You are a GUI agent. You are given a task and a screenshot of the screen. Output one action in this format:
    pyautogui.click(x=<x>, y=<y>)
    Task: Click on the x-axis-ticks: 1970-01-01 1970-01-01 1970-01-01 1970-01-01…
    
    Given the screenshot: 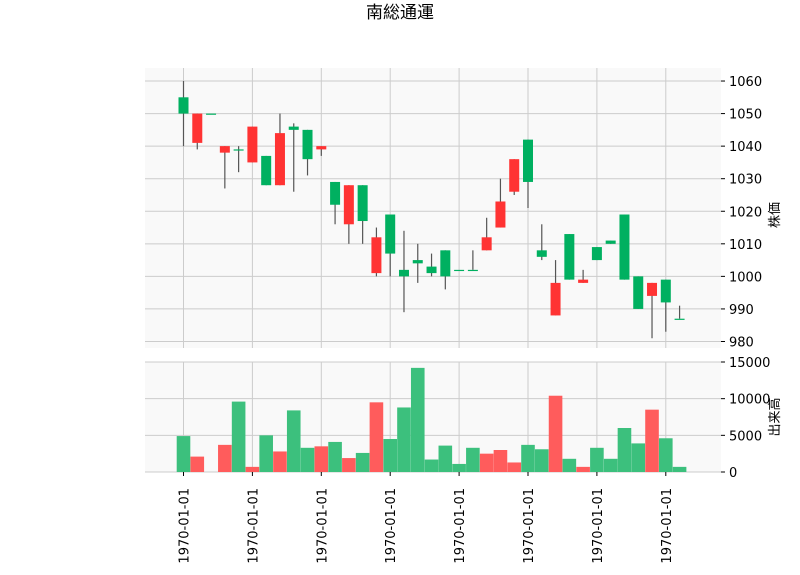 What is the action you would take?
    pyautogui.click(x=426, y=518)
    